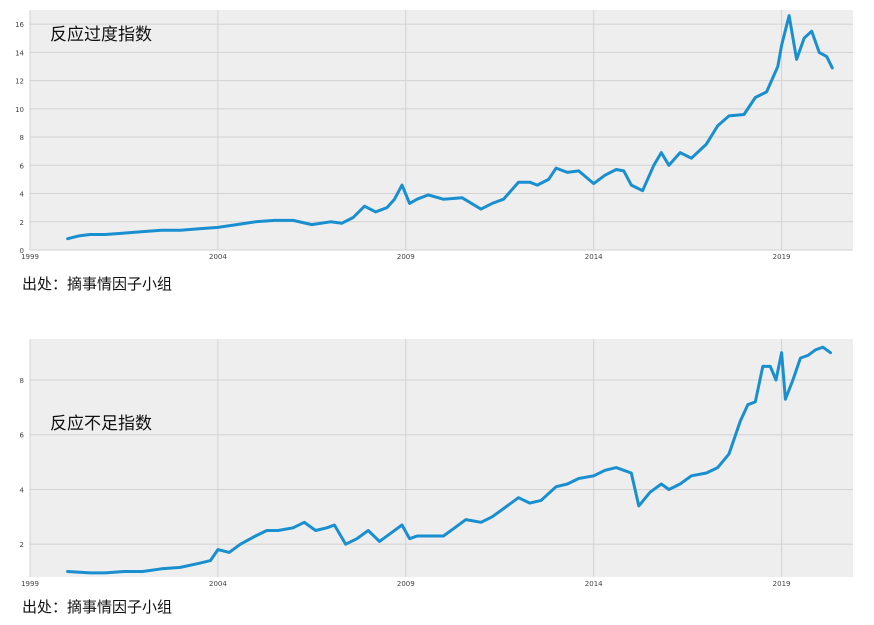 This screenshot has height=625, width=874. I want to click on underreaction-title: 反应不足指数, so click(101, 424).